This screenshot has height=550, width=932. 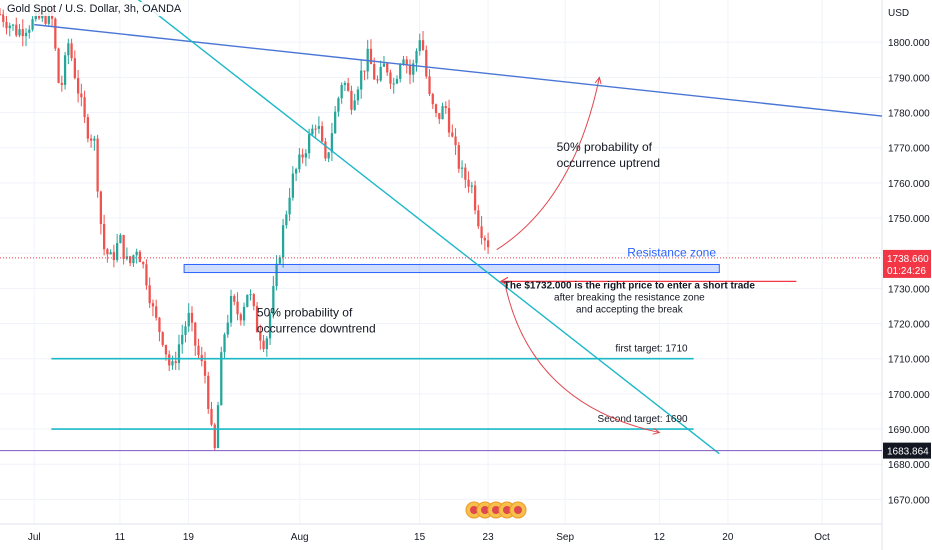 I want to click on downtrend-arrow-head, so click(x=656, y=431).